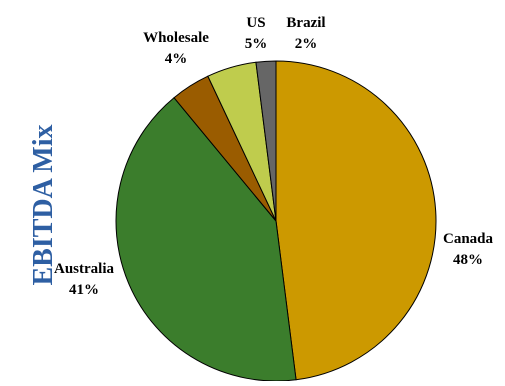  I want to click on slice-percent-brazil: 2%, so click(306, 44).